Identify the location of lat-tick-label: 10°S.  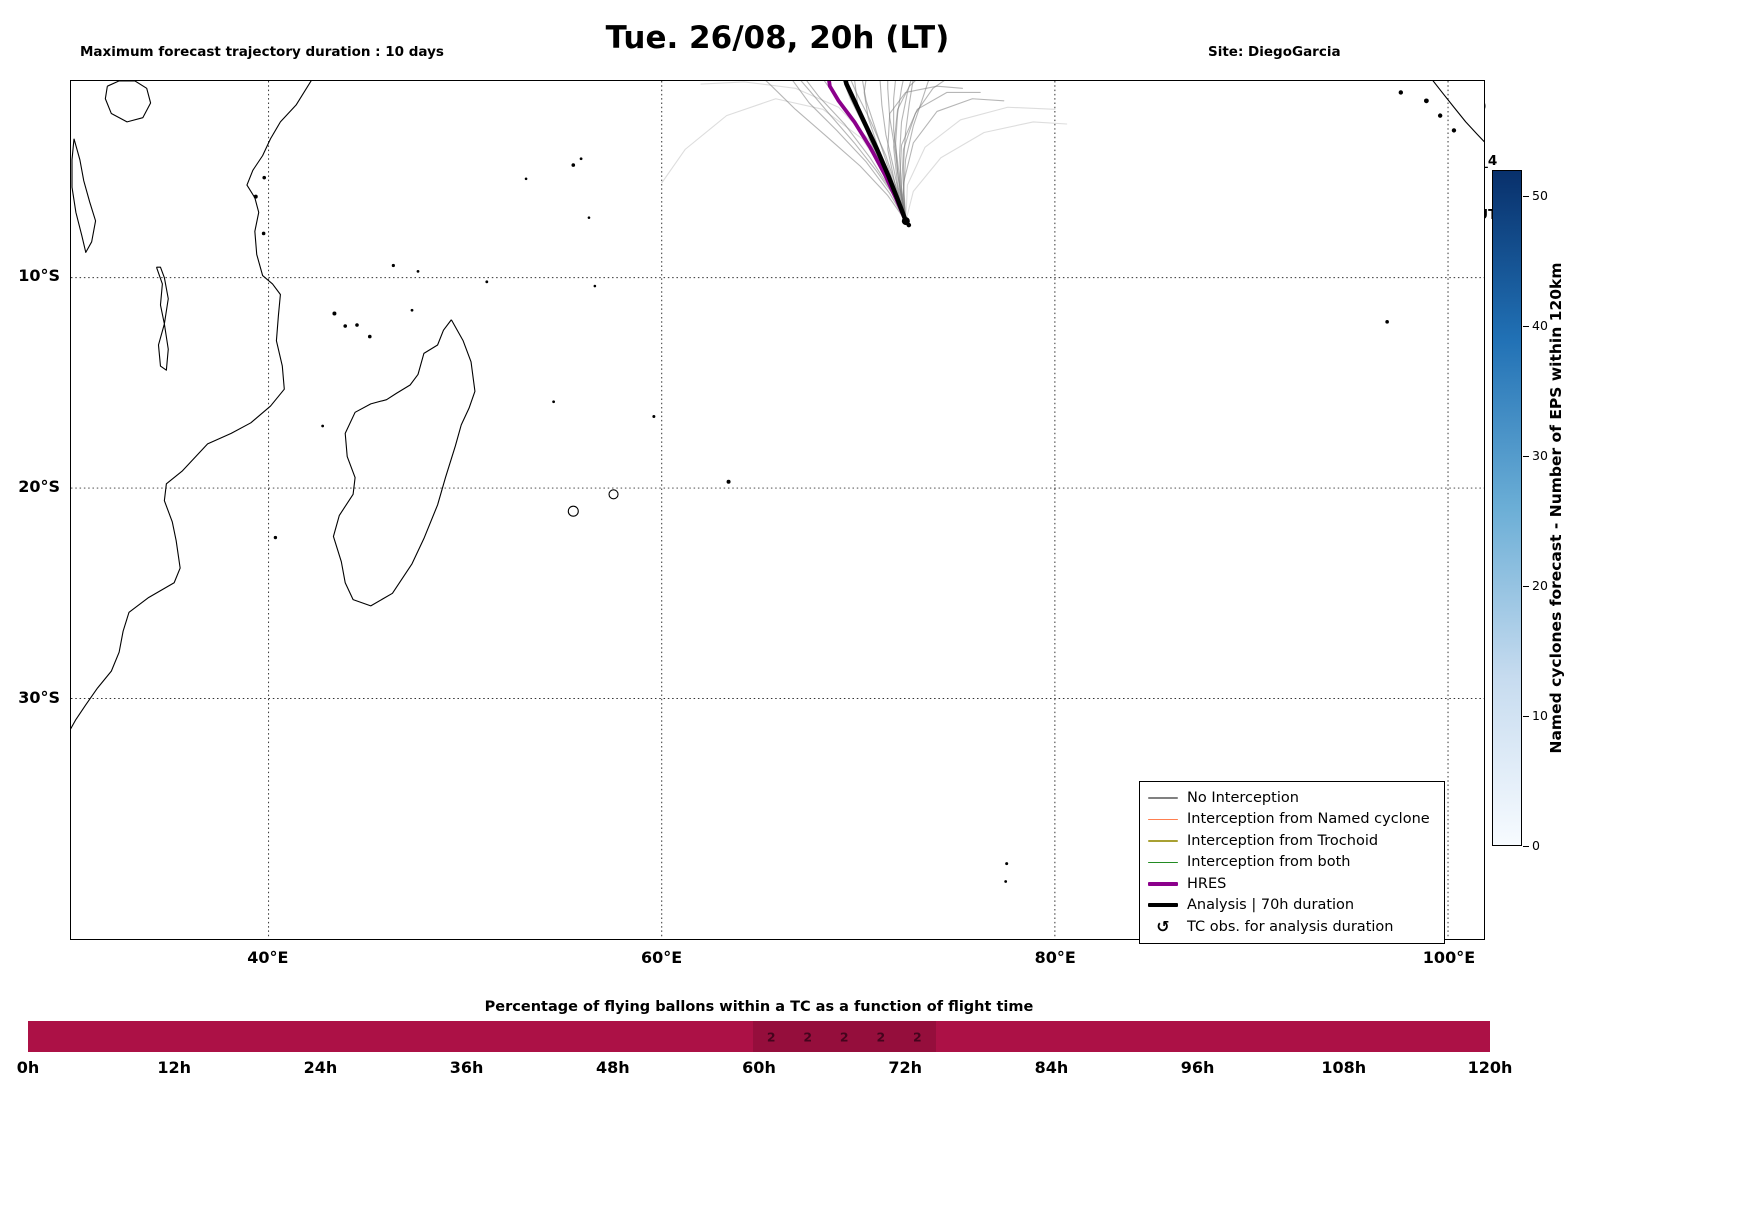
(39, 276).